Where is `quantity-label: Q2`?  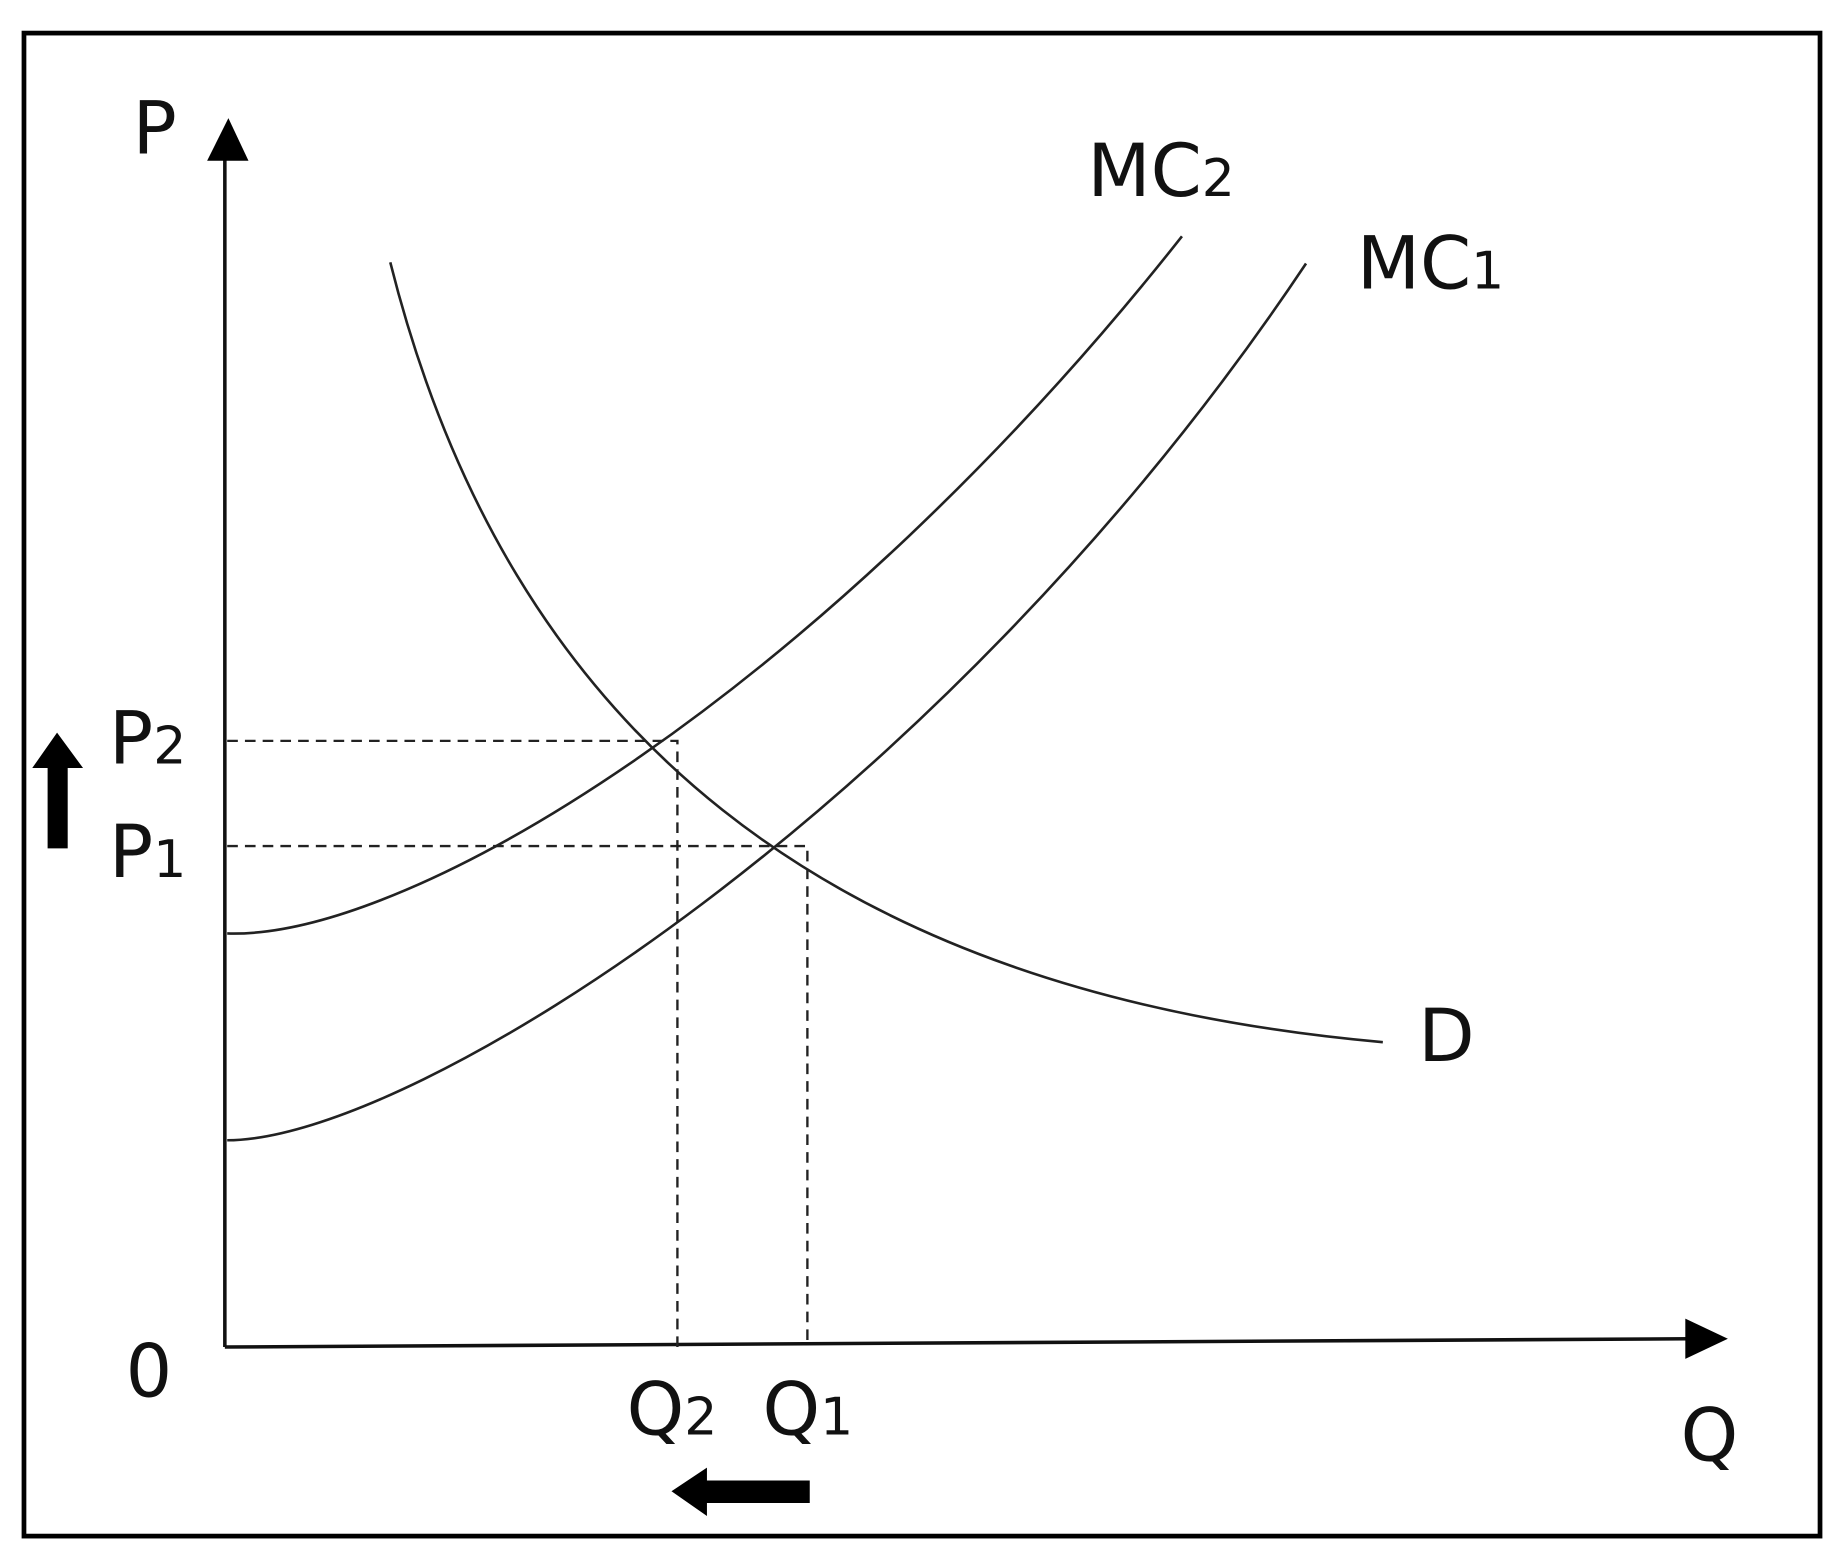 quantity-label: Q2 is located at coordinates (672, 1409).